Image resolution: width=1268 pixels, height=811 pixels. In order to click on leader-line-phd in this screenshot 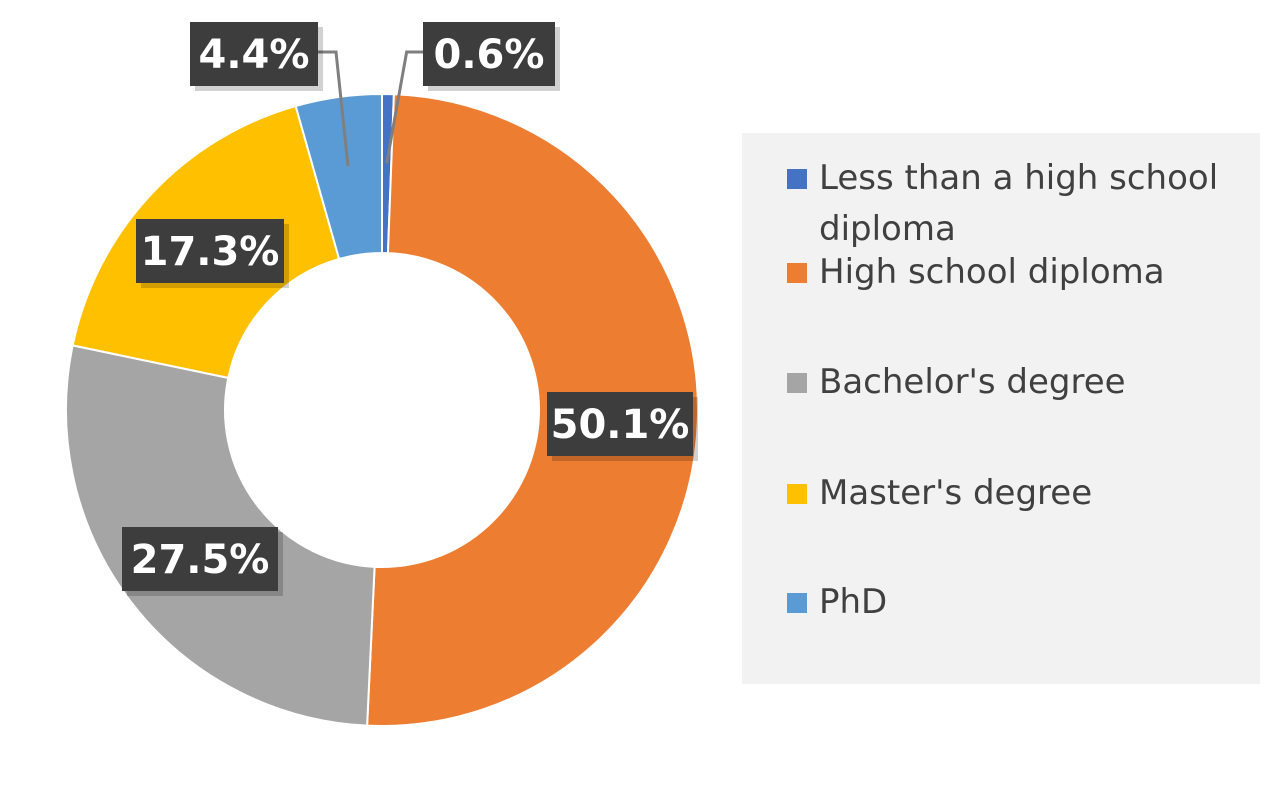, I will do `click(334, 108)`.